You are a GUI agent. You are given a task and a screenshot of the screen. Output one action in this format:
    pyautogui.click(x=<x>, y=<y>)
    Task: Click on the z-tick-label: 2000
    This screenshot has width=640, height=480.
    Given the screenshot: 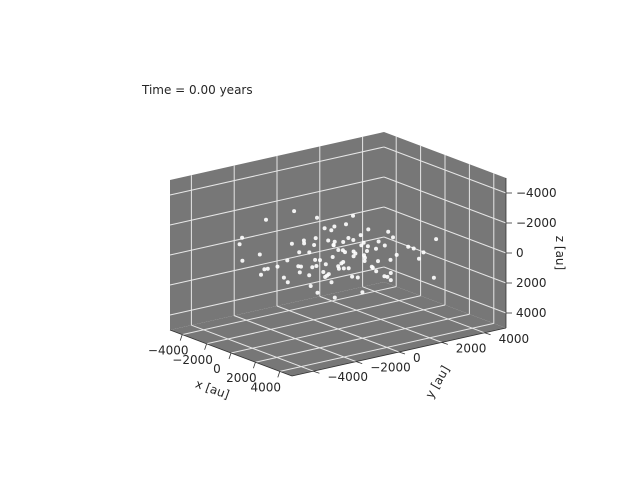 What is the action you would take?
    pyautogui.click(x=531, y=283)
    